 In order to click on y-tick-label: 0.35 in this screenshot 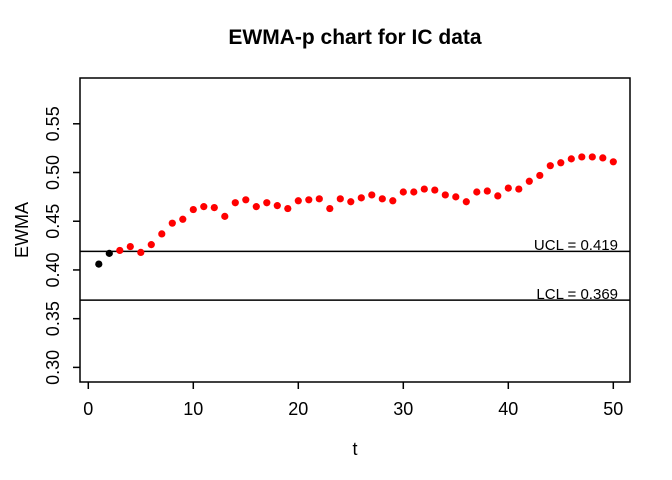, I will do `click(53, 318)`.